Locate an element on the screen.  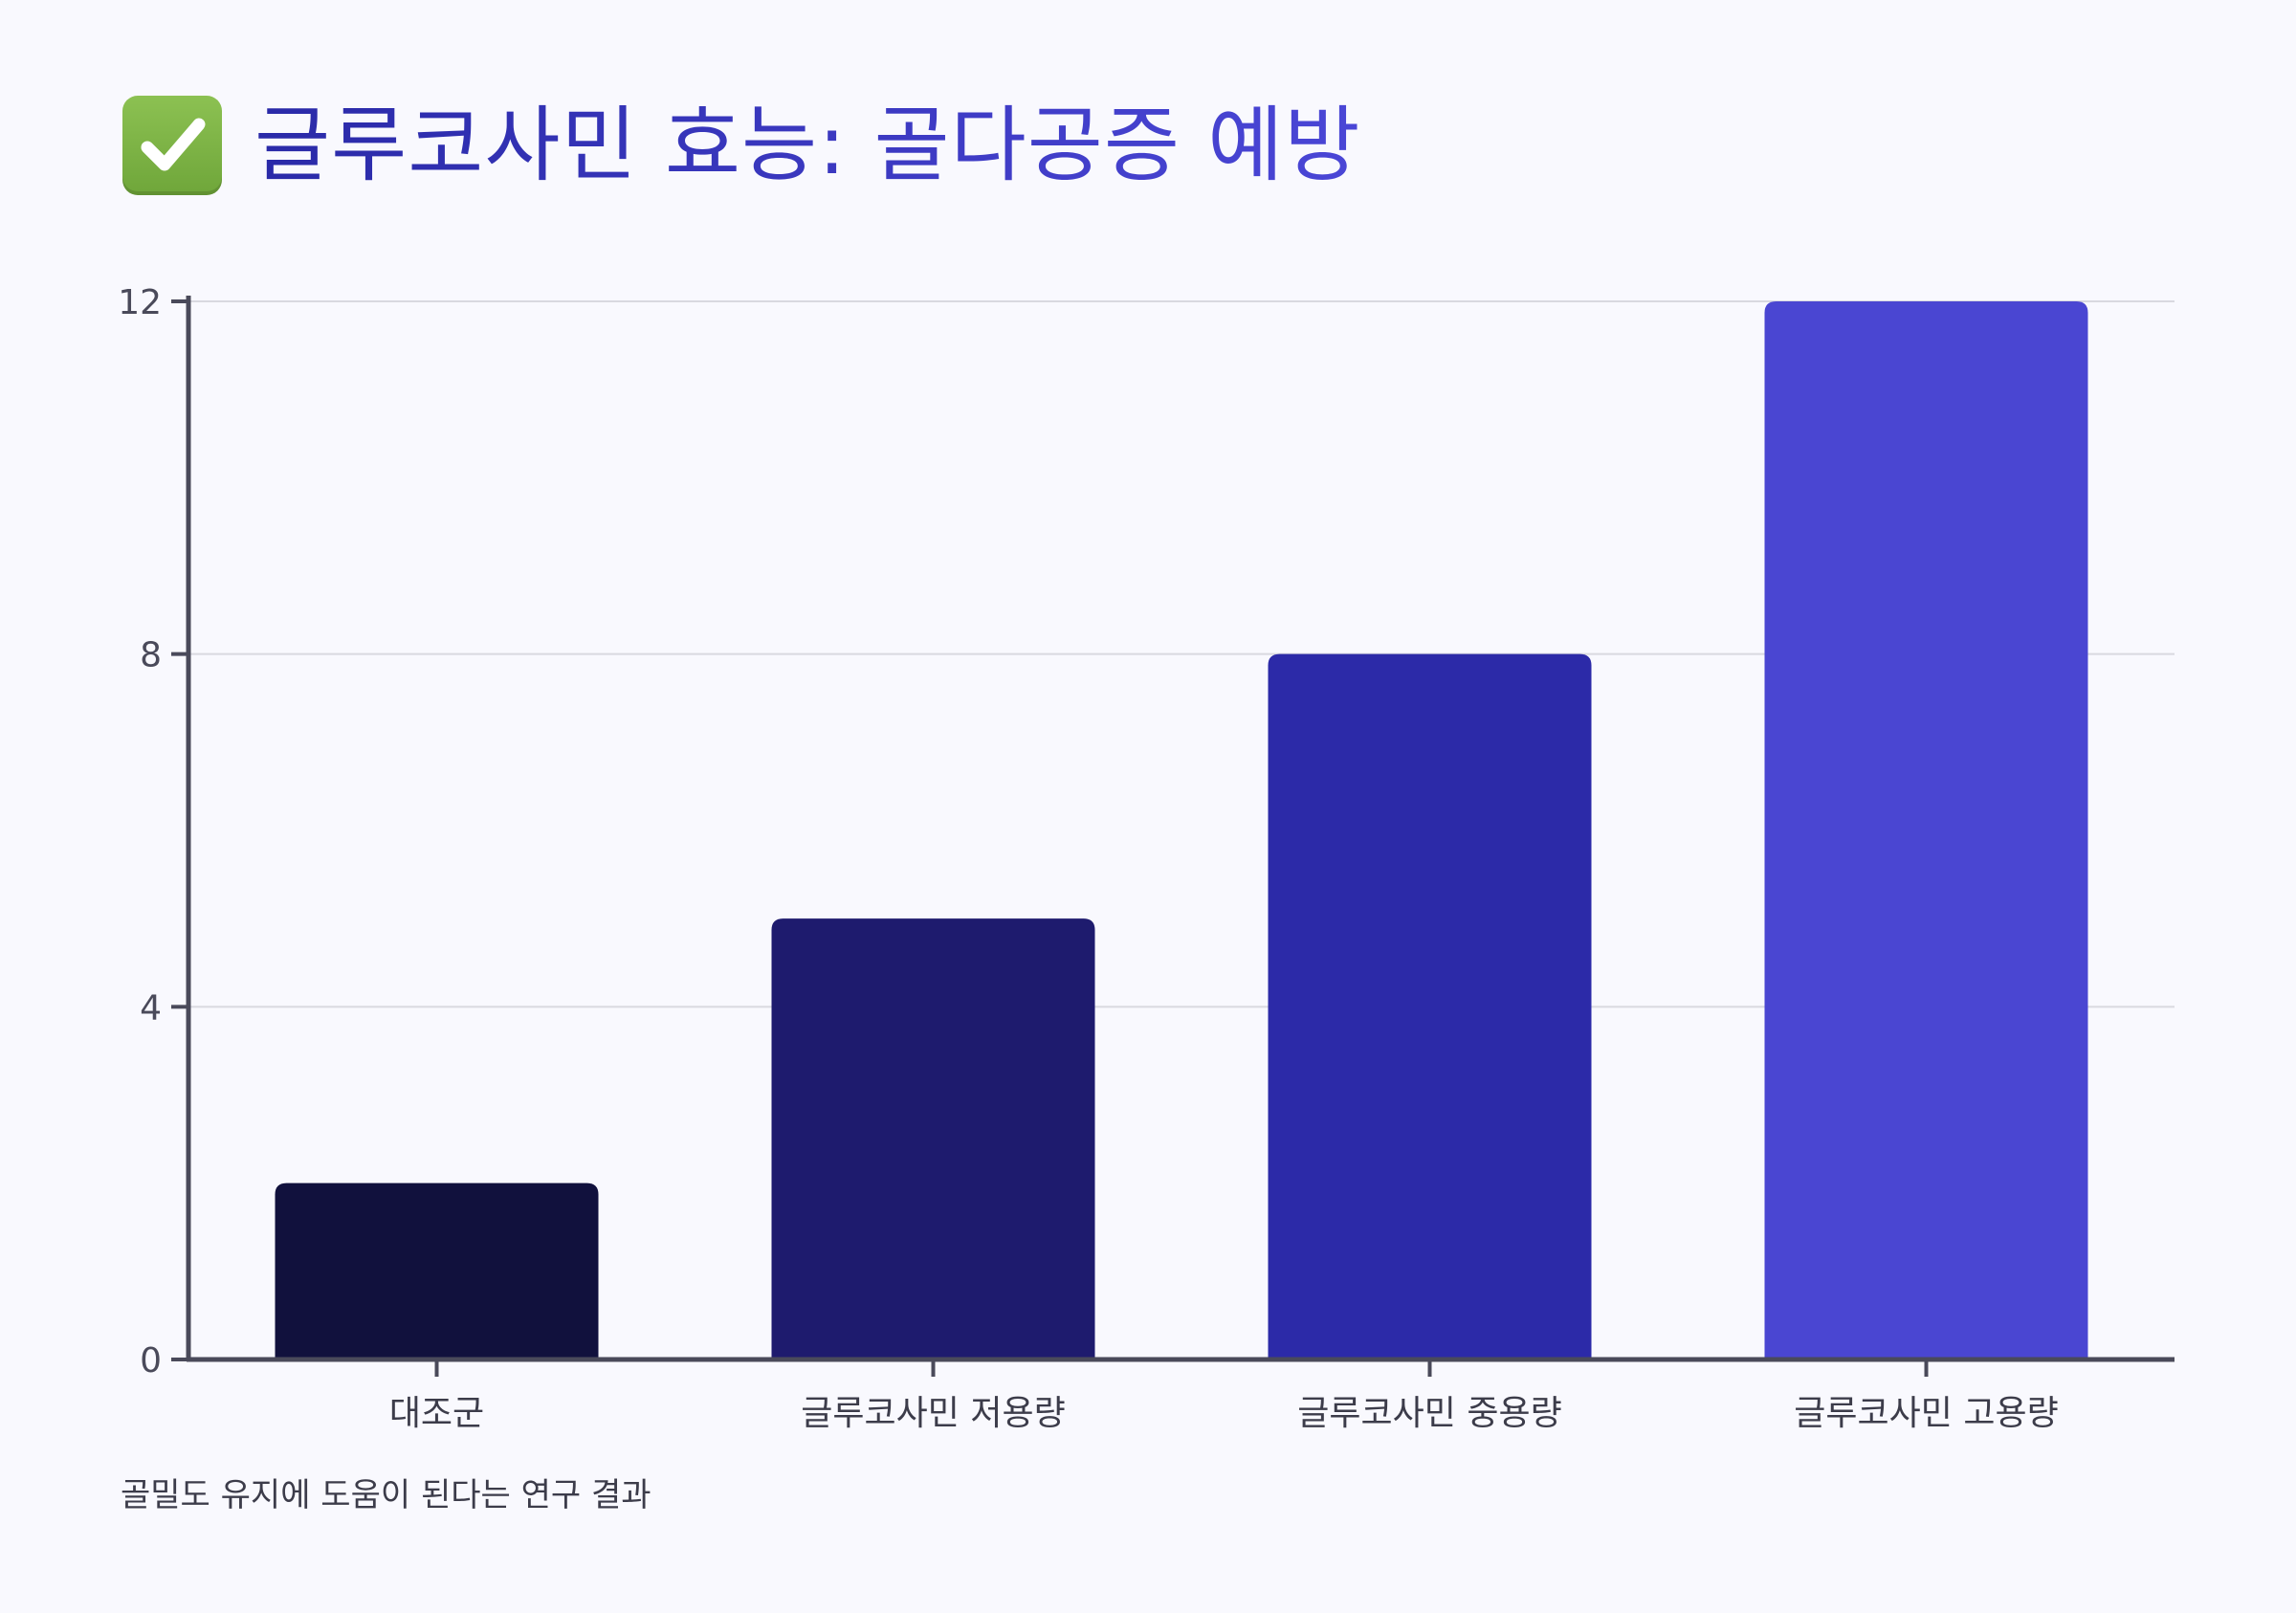
y-tick-label: 4 is located at coordinates (151, 1007).